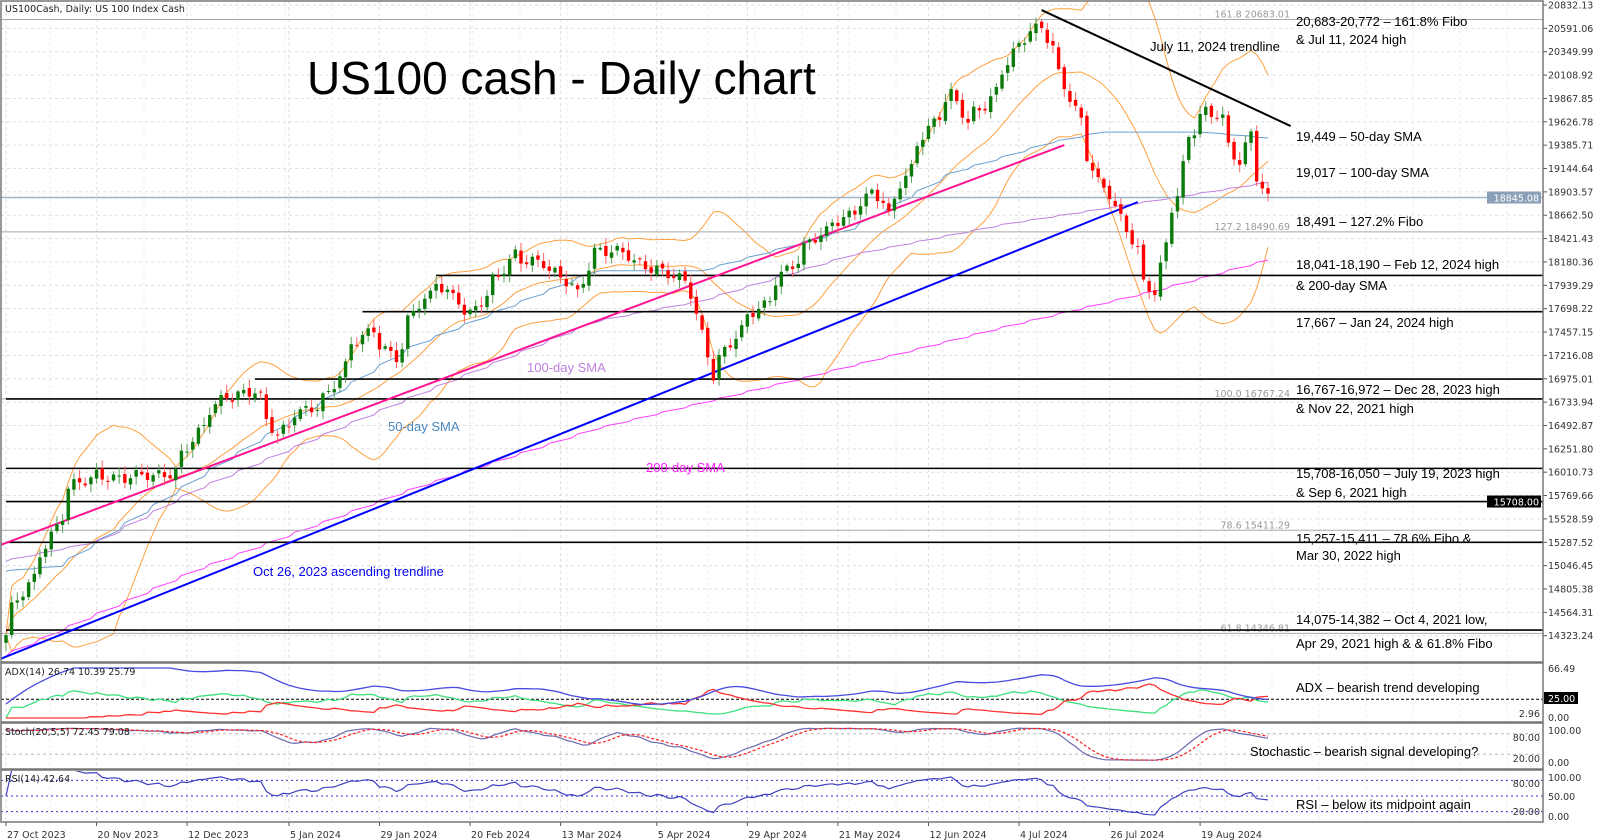  I want to click on adx-axis-label: 66.49, so click(1561, 669).